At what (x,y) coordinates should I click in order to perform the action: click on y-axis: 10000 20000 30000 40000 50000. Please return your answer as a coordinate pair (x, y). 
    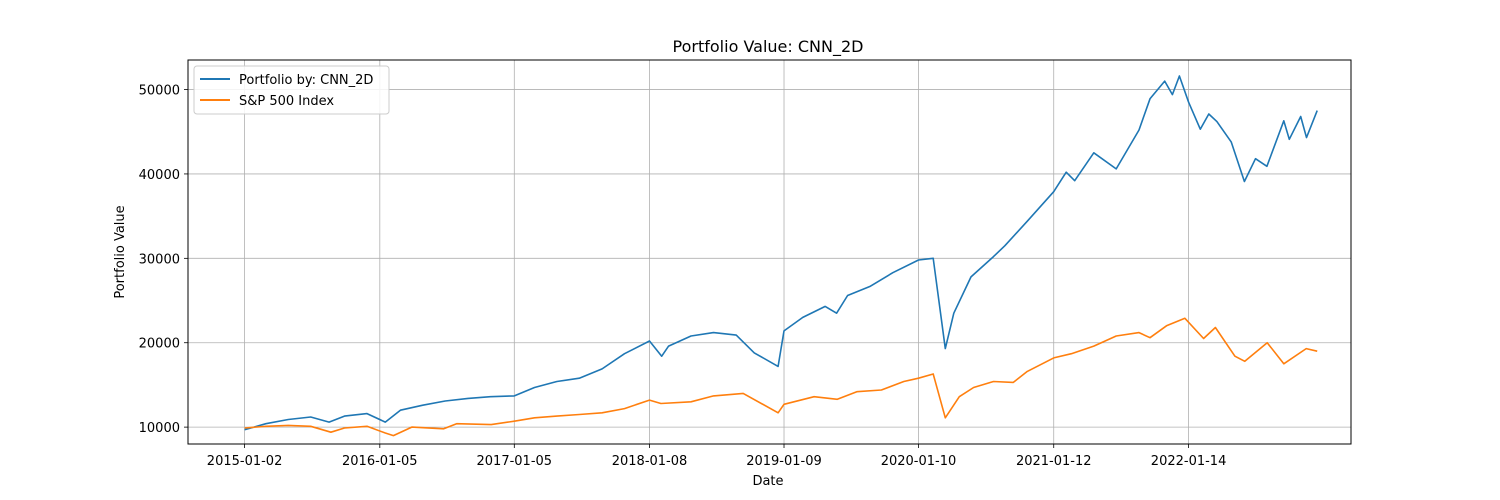
    Looking at the image, I should click on (163, 260).